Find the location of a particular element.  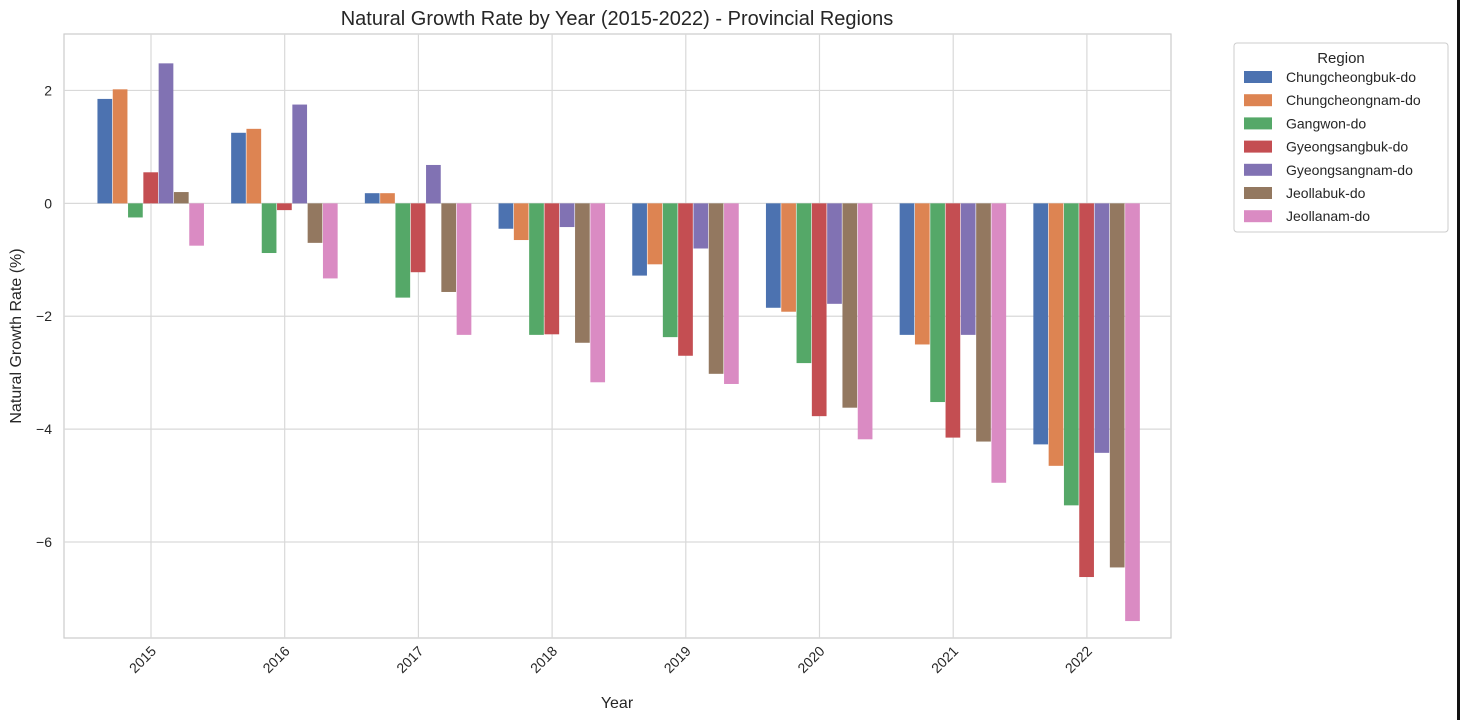

y-axis-label: Natural Growth Rate (%) is located at coordinates (16, 335).